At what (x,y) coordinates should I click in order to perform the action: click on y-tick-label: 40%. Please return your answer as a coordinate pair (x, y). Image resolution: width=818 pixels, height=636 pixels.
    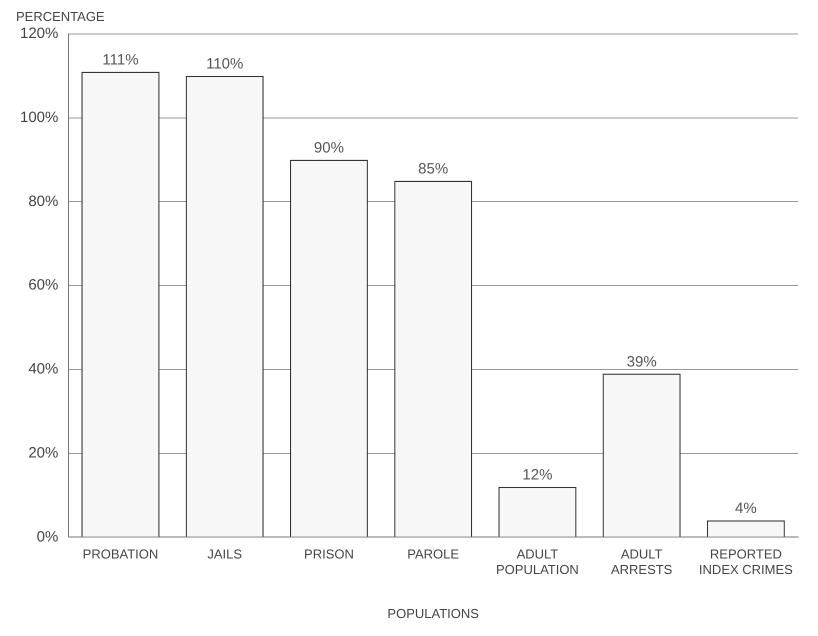
    Looking at the image, I should click on (43, 369).